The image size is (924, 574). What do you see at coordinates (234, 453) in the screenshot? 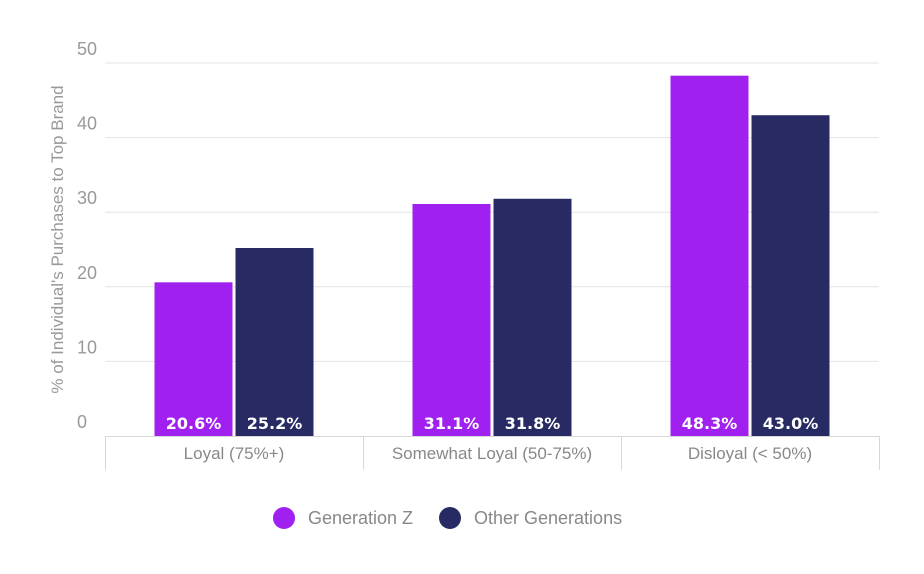
I see `x-category-label: Loyal (75%+)` at bounding box center [234, 453].